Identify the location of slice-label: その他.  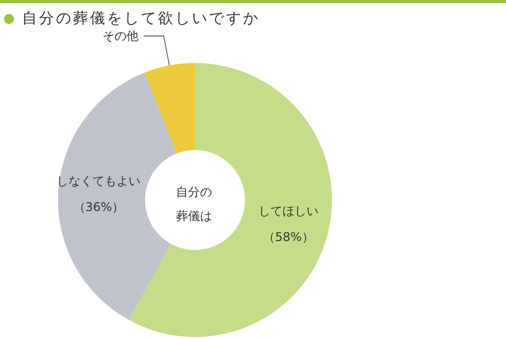
(120, 35).